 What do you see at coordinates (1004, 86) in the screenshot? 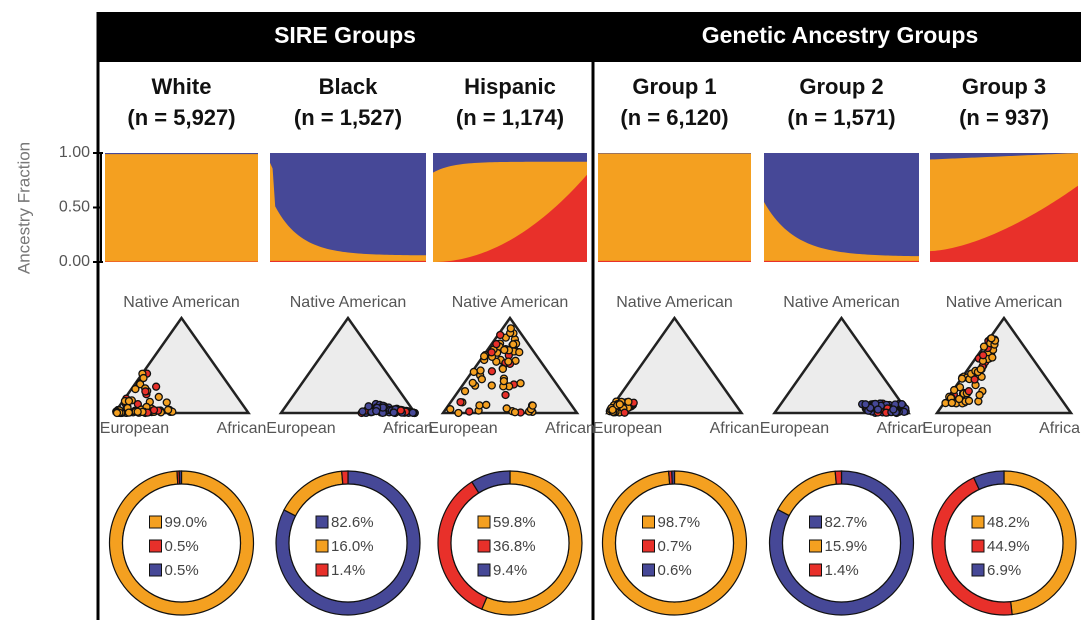
I see `panel-title: Group 3` at bounding box center [1004, 86].